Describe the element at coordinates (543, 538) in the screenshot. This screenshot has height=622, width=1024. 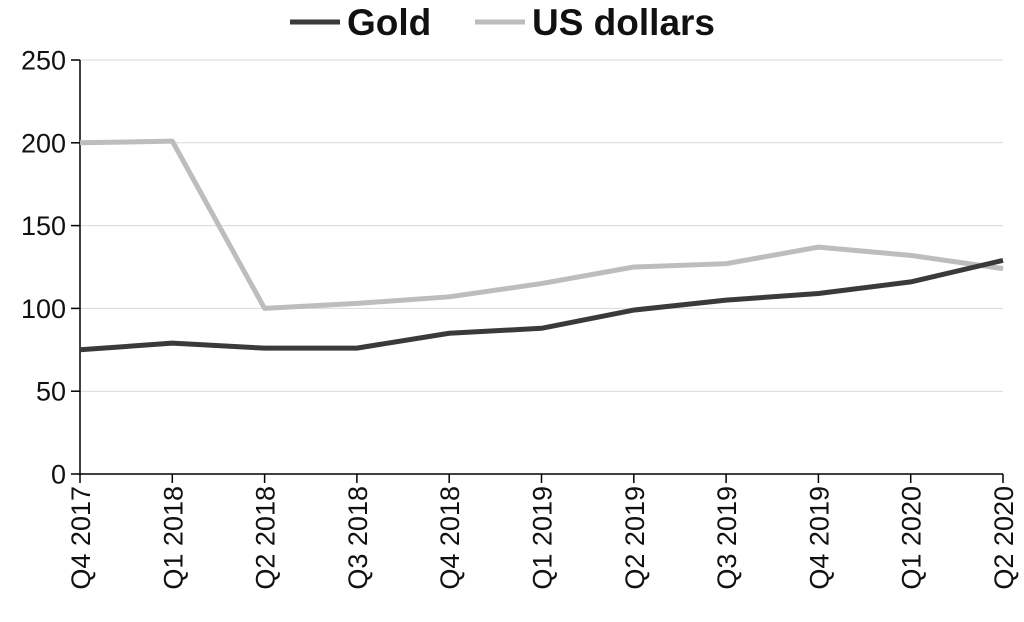
I see `x-tick-label: Q1 2019` at that location.